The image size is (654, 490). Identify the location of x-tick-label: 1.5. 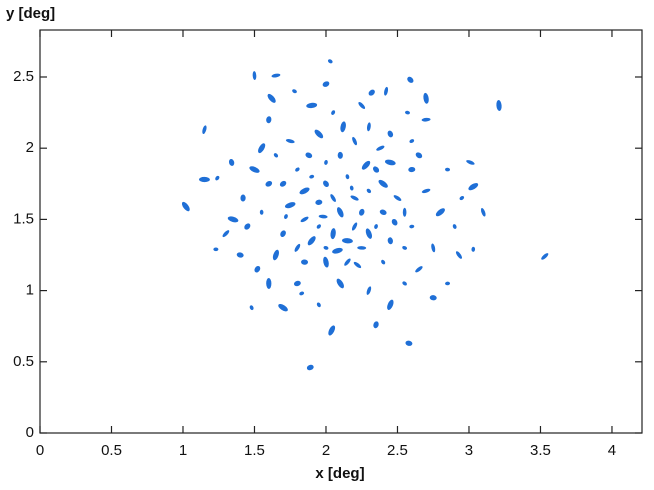
(254, 450).